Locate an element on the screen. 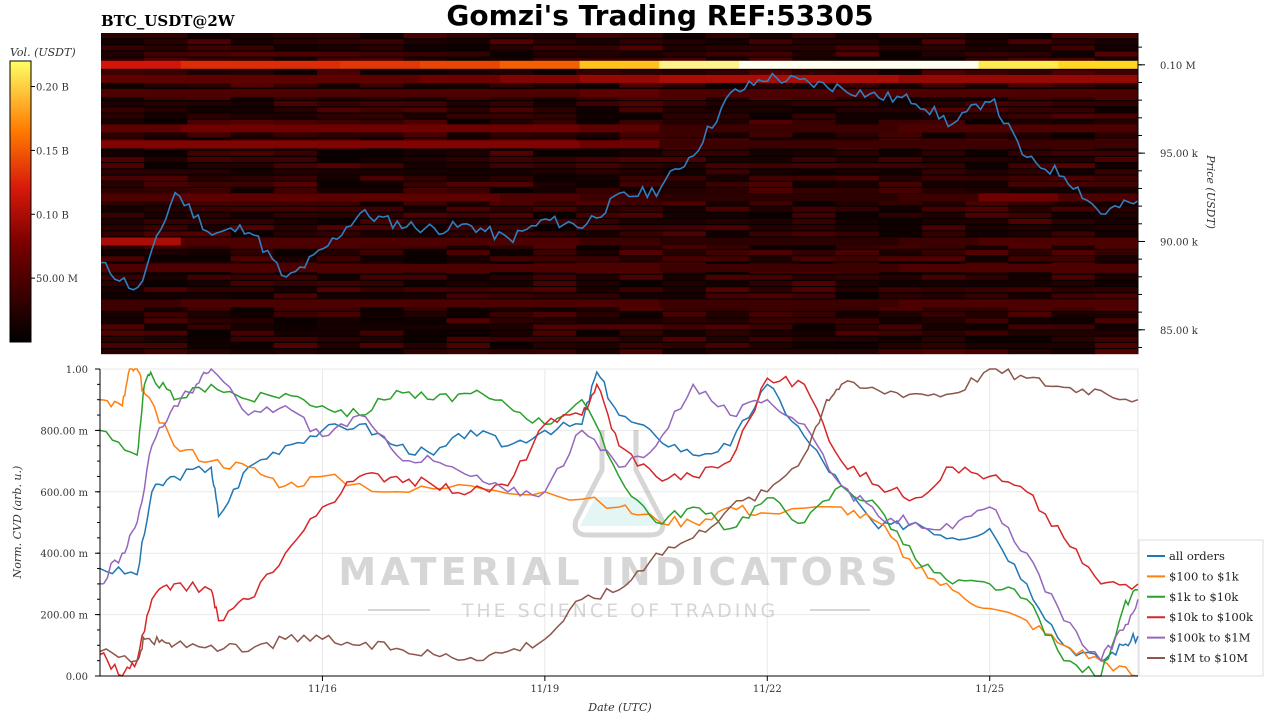 The width and height of the screenshot is (1280, 720). watermark-title: MATERIAL INDICATORS is located at coordinates (619, 572).